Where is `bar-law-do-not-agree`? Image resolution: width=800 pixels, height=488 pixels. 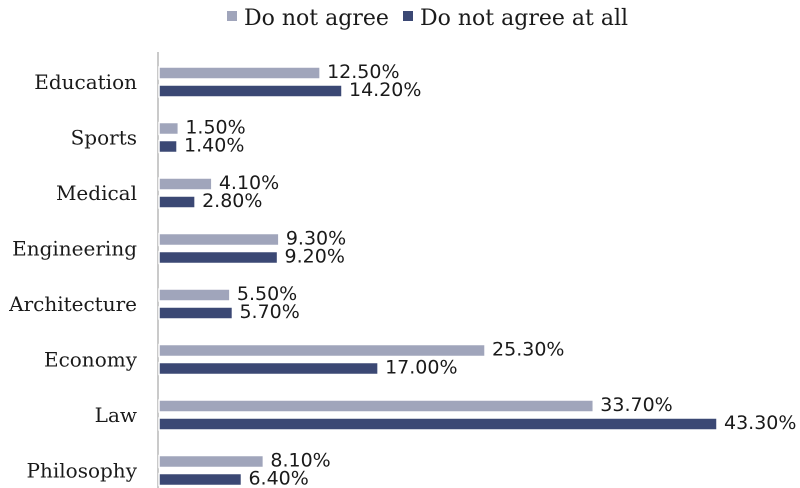
bar-law-do-not-agree is located at coordinates (376, 406).